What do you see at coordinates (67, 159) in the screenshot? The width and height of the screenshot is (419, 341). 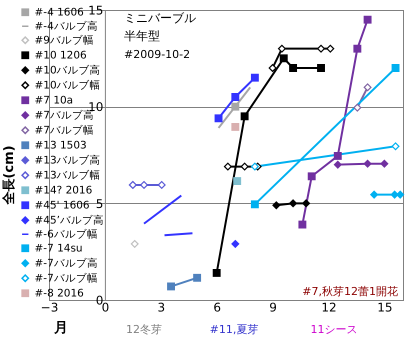 I see `legend-label: #13バルブ高` at bounding box center [67, 159].